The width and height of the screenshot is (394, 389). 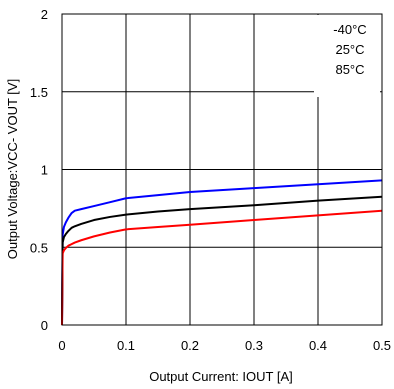 I want to click on y-tick-labels: 0 0.5 1 1.5 2, so click(x=39, y=170).